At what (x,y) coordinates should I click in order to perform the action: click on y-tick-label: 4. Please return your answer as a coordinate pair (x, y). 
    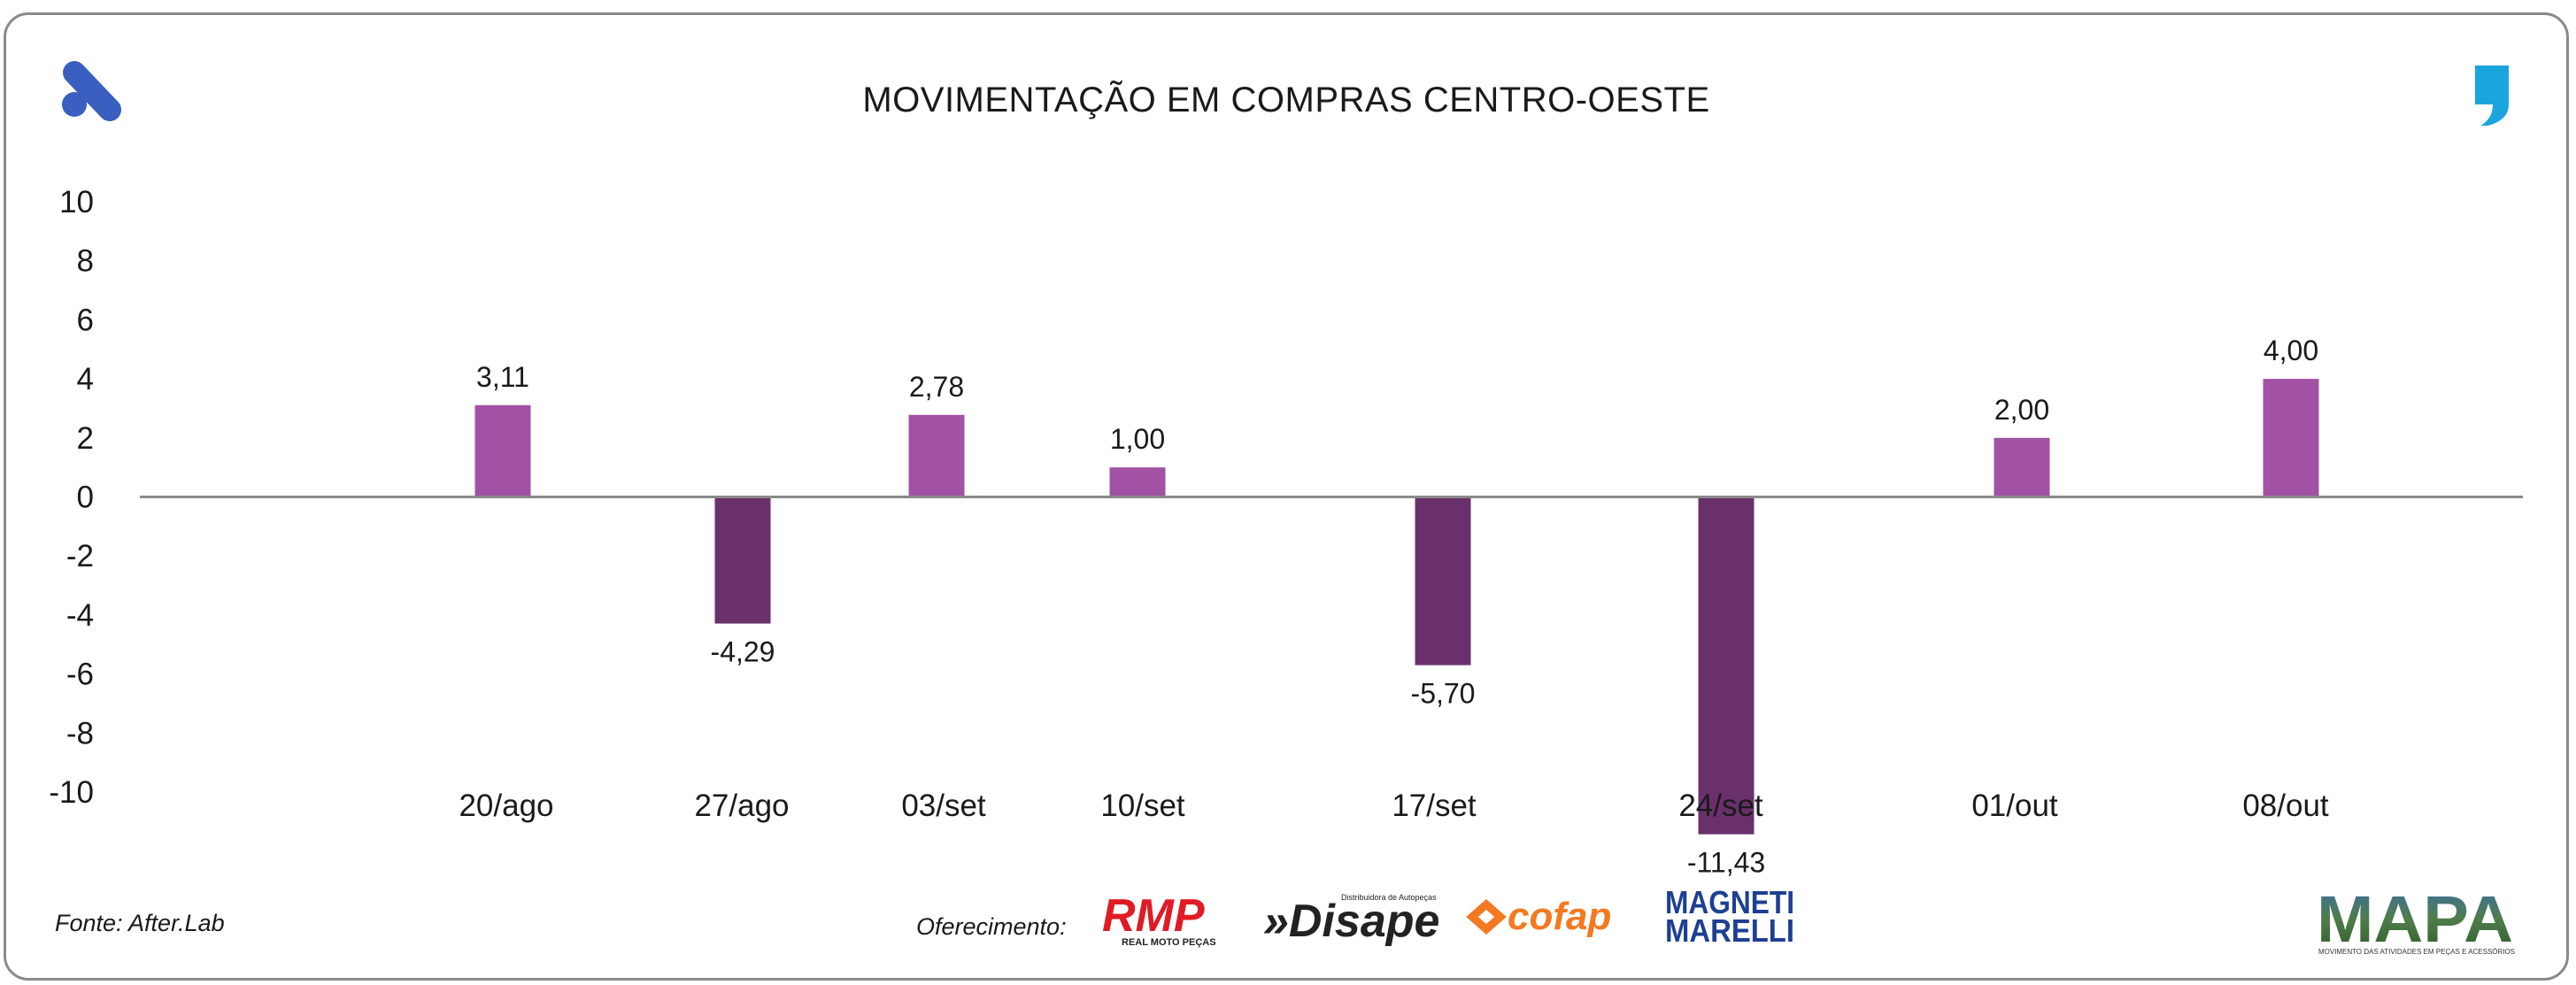
    Looking at the image, I should click on (85, 379).